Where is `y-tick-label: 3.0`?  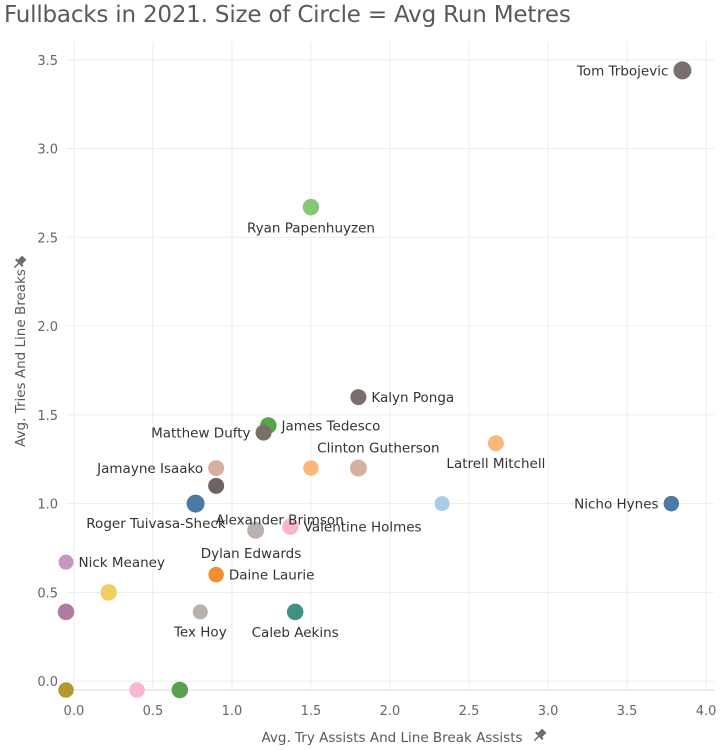 y-tick-label: 3.0 is located at coordinates (47, 150).